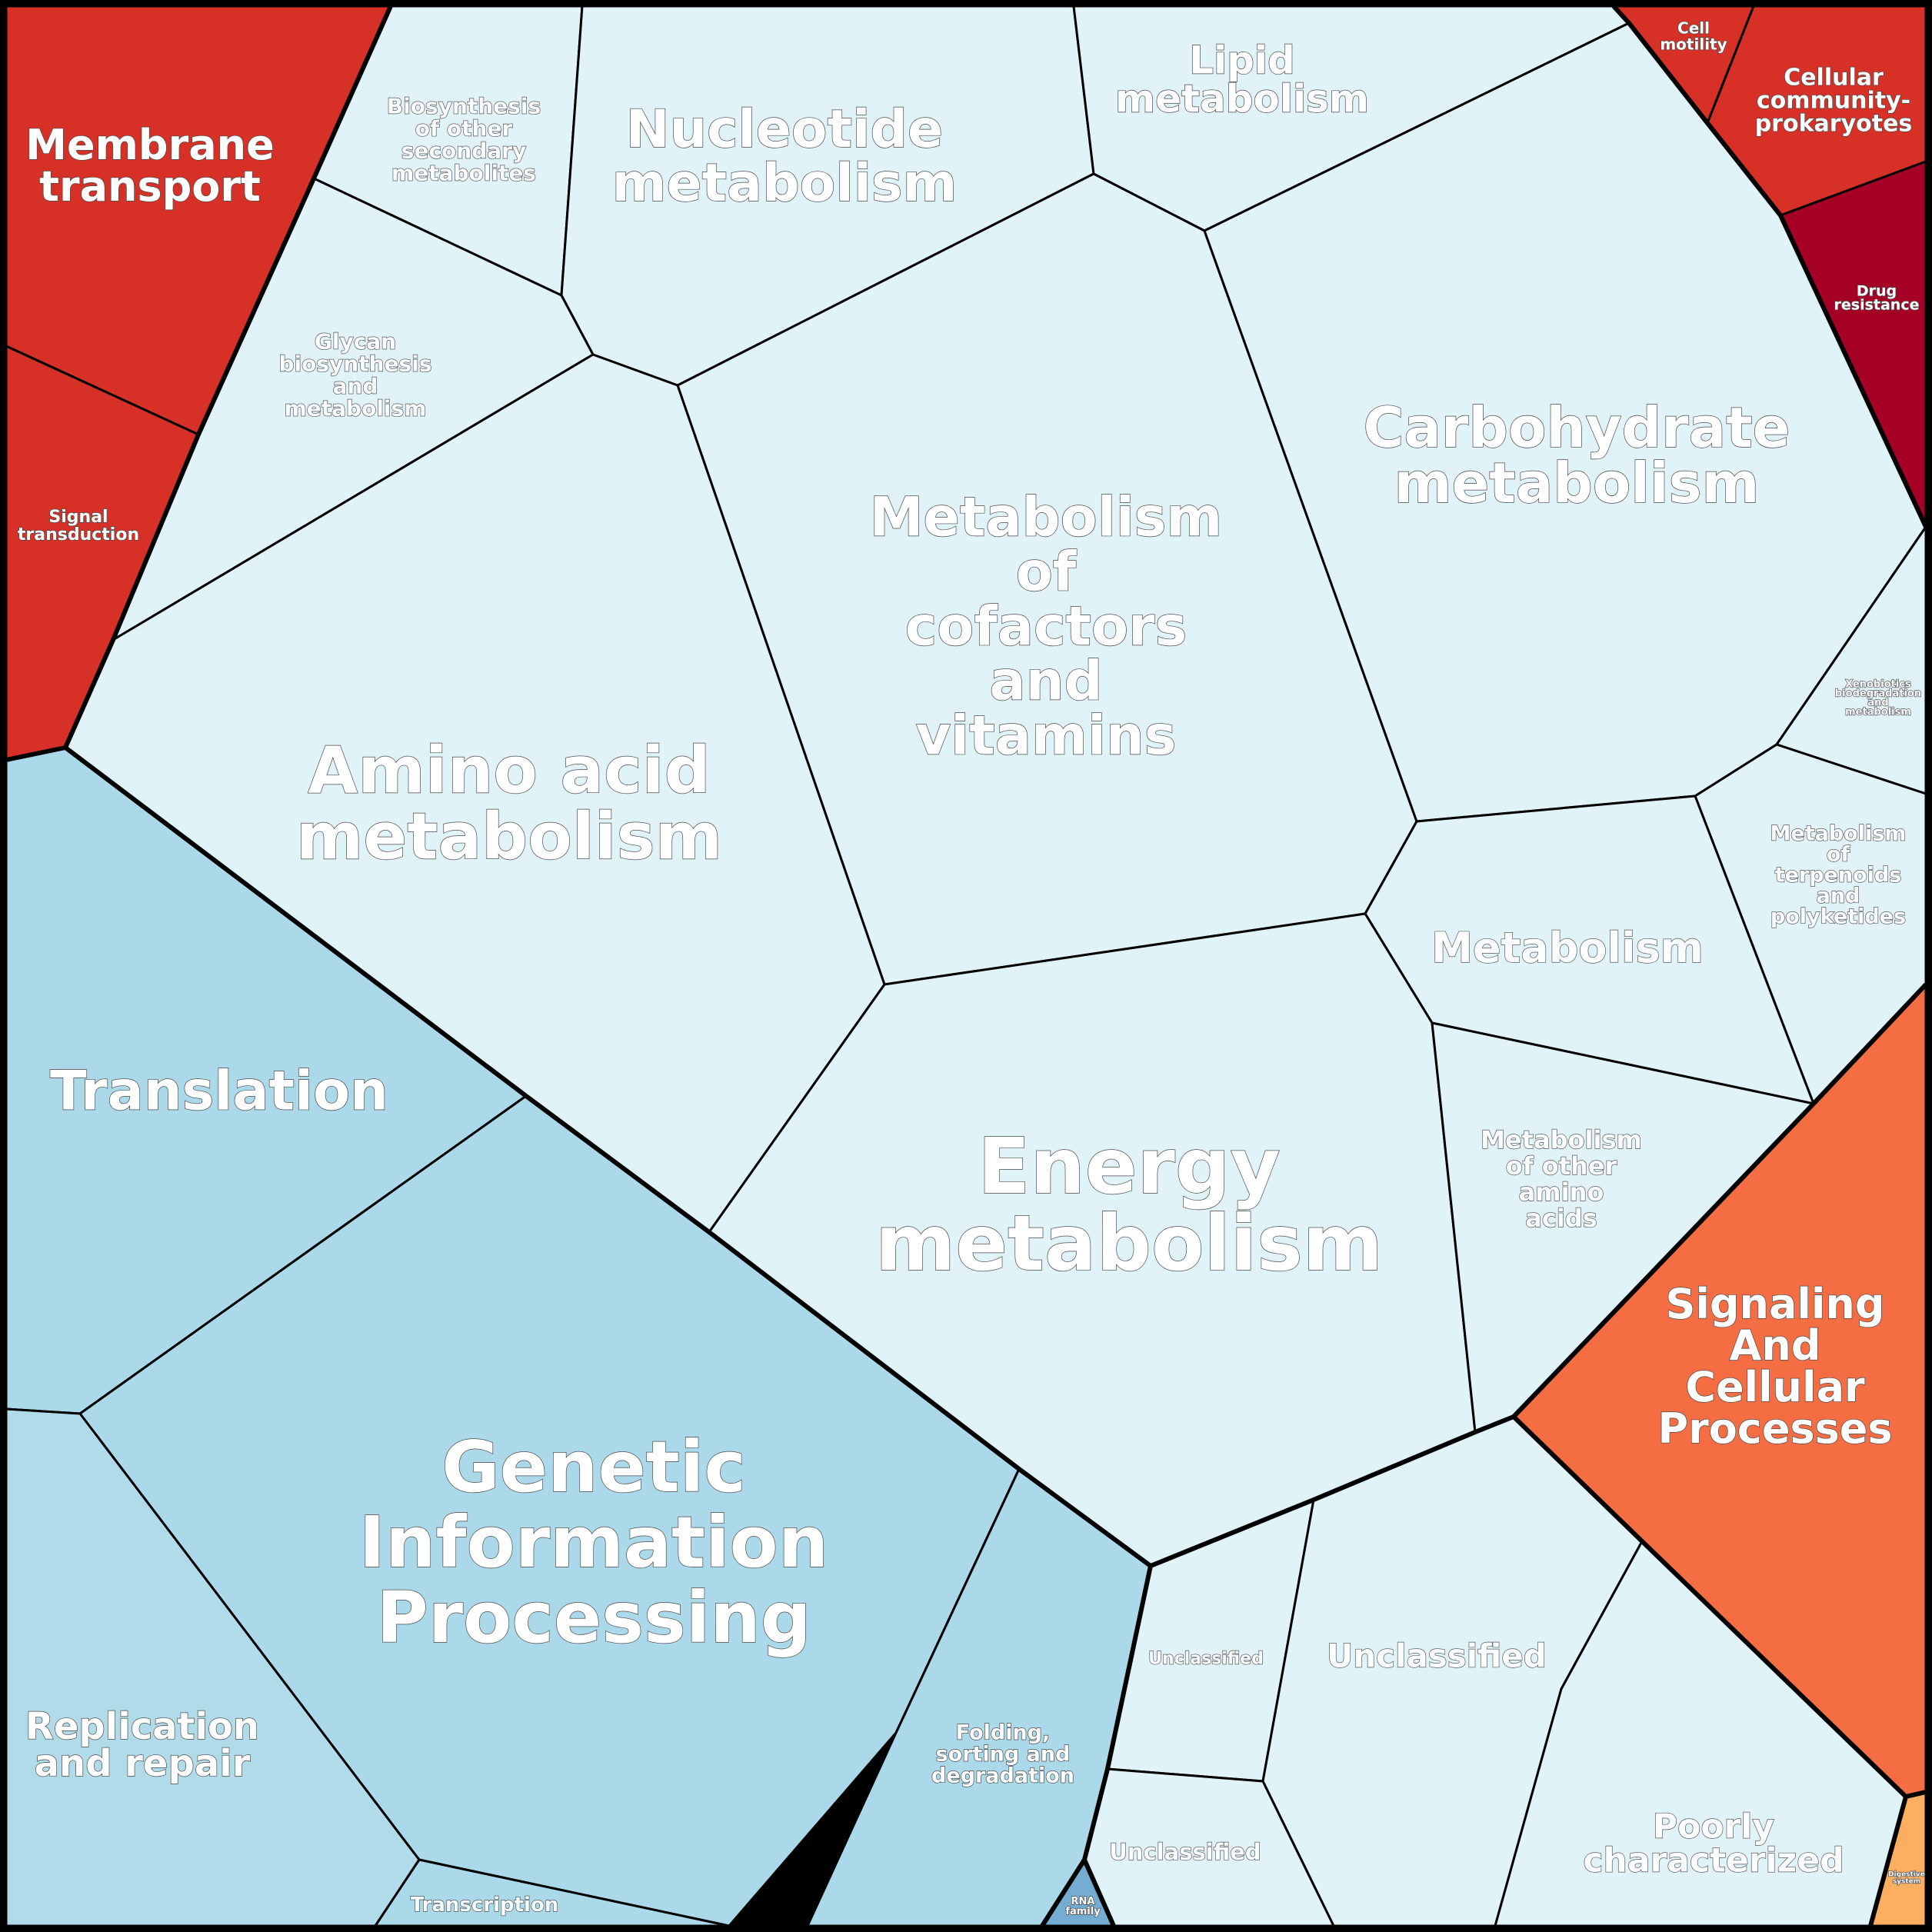  What do you see at coordinates (552, 1892) in the screenshot?
I see `transcription-cell` at bounding box center [552, 1892].